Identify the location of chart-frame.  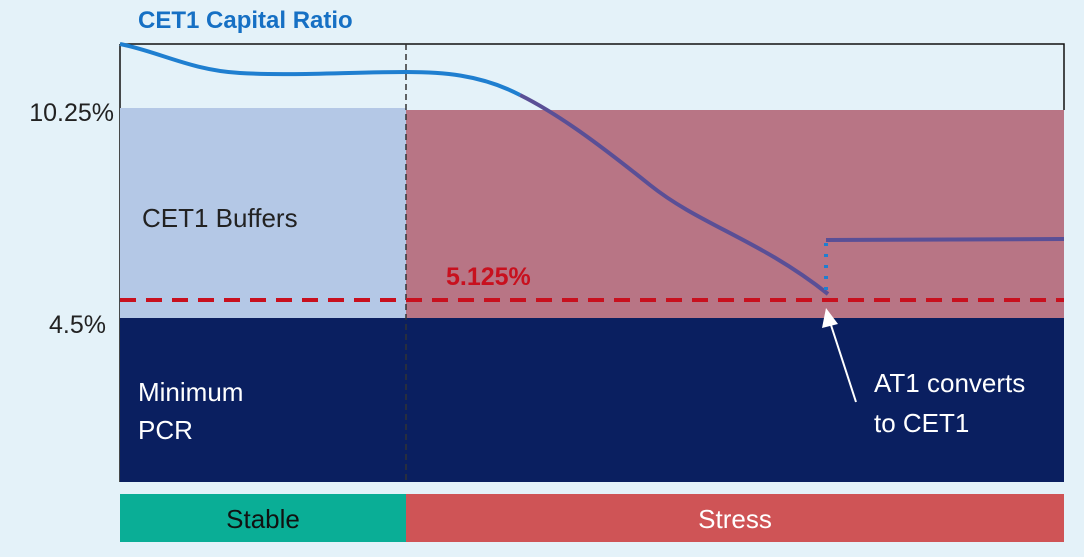
(592, 76).